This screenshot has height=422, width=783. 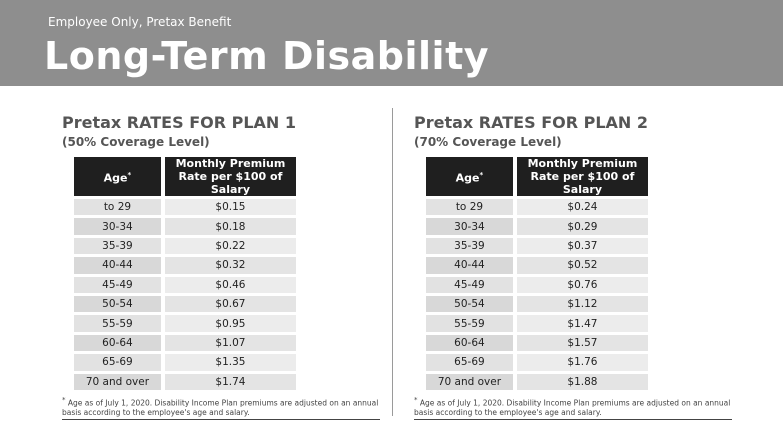 I want to click on rate-cell: $0.32, so click(x=230, y=264).